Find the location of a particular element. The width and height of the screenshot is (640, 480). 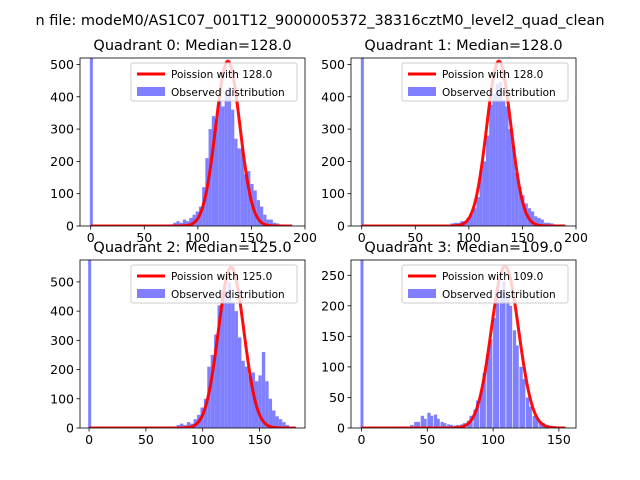

y-tick-label: 100 is located at coordinates (62, 193).